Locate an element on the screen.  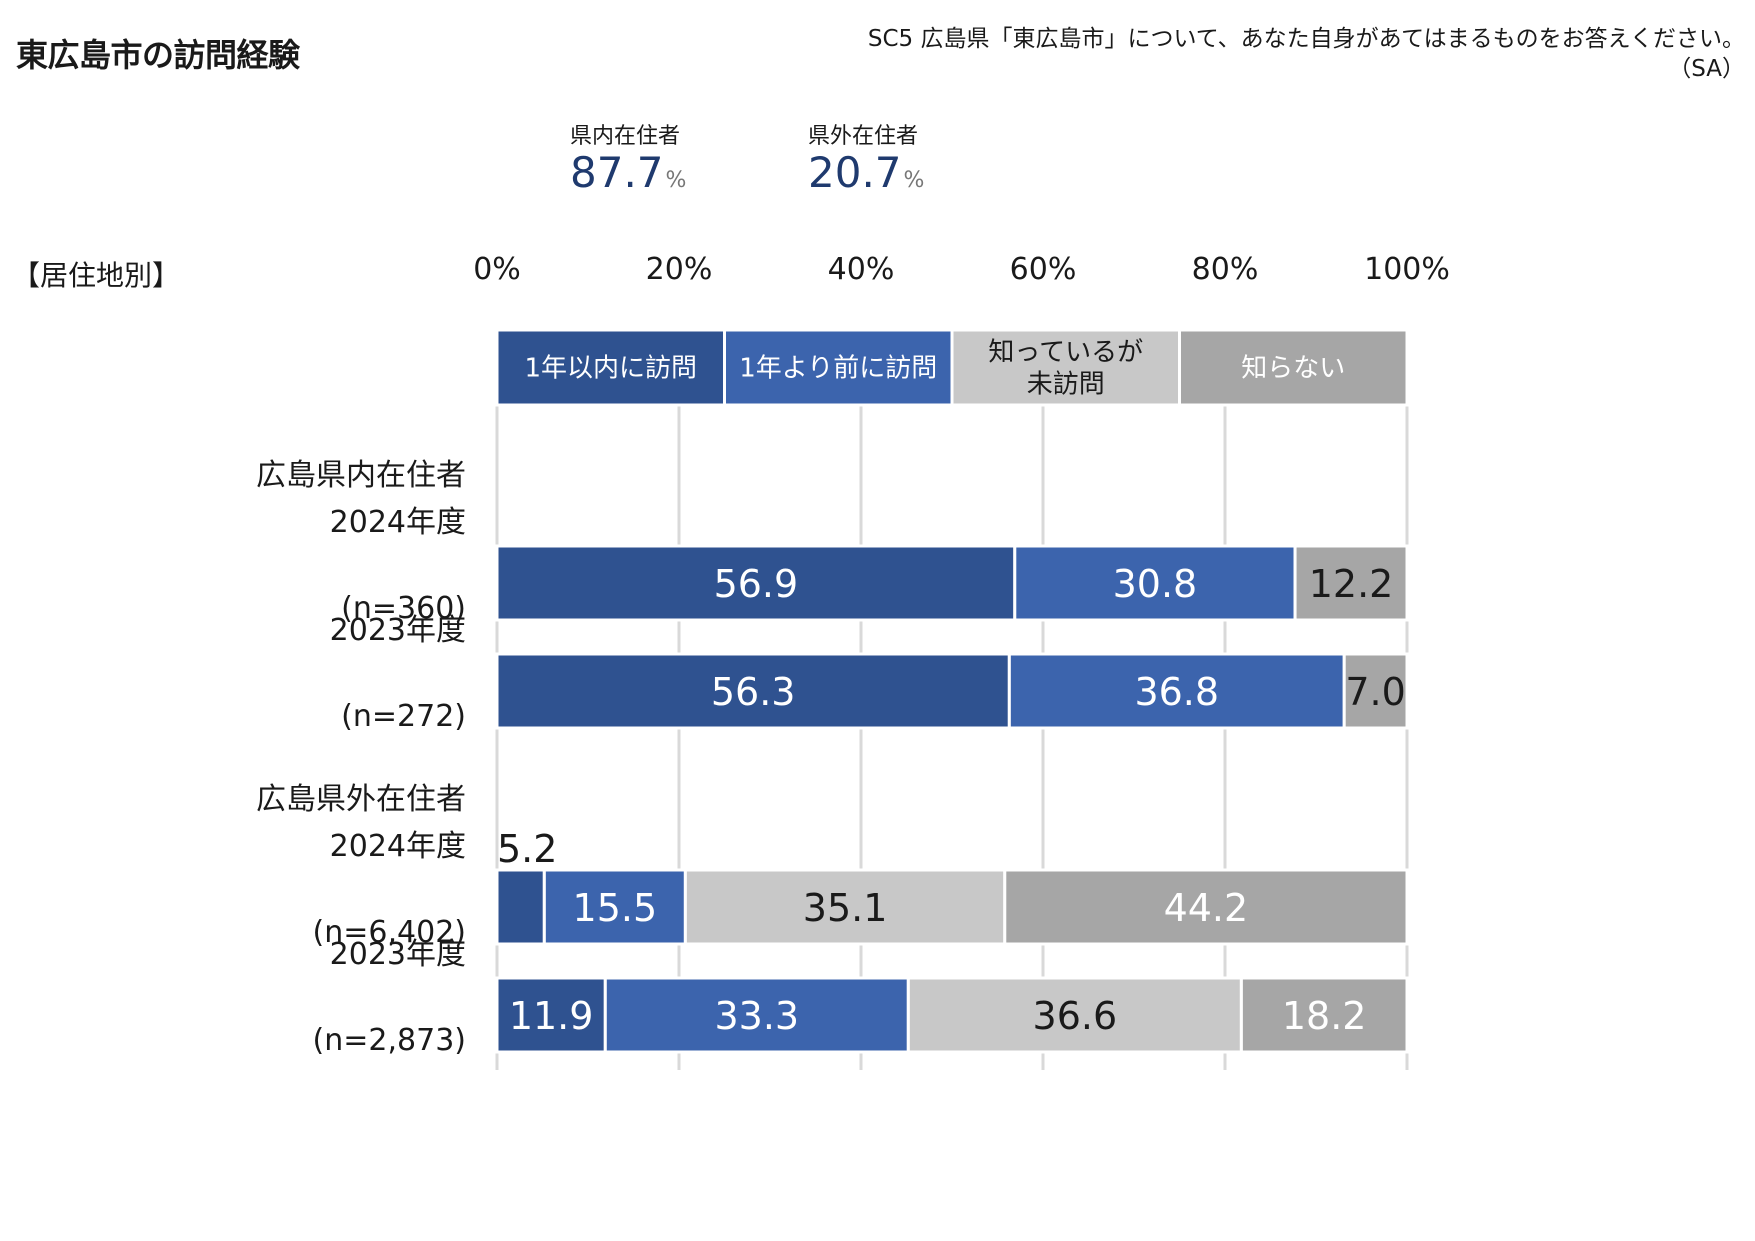
data-label: 7.0 is located at coordinates (1375, 692).